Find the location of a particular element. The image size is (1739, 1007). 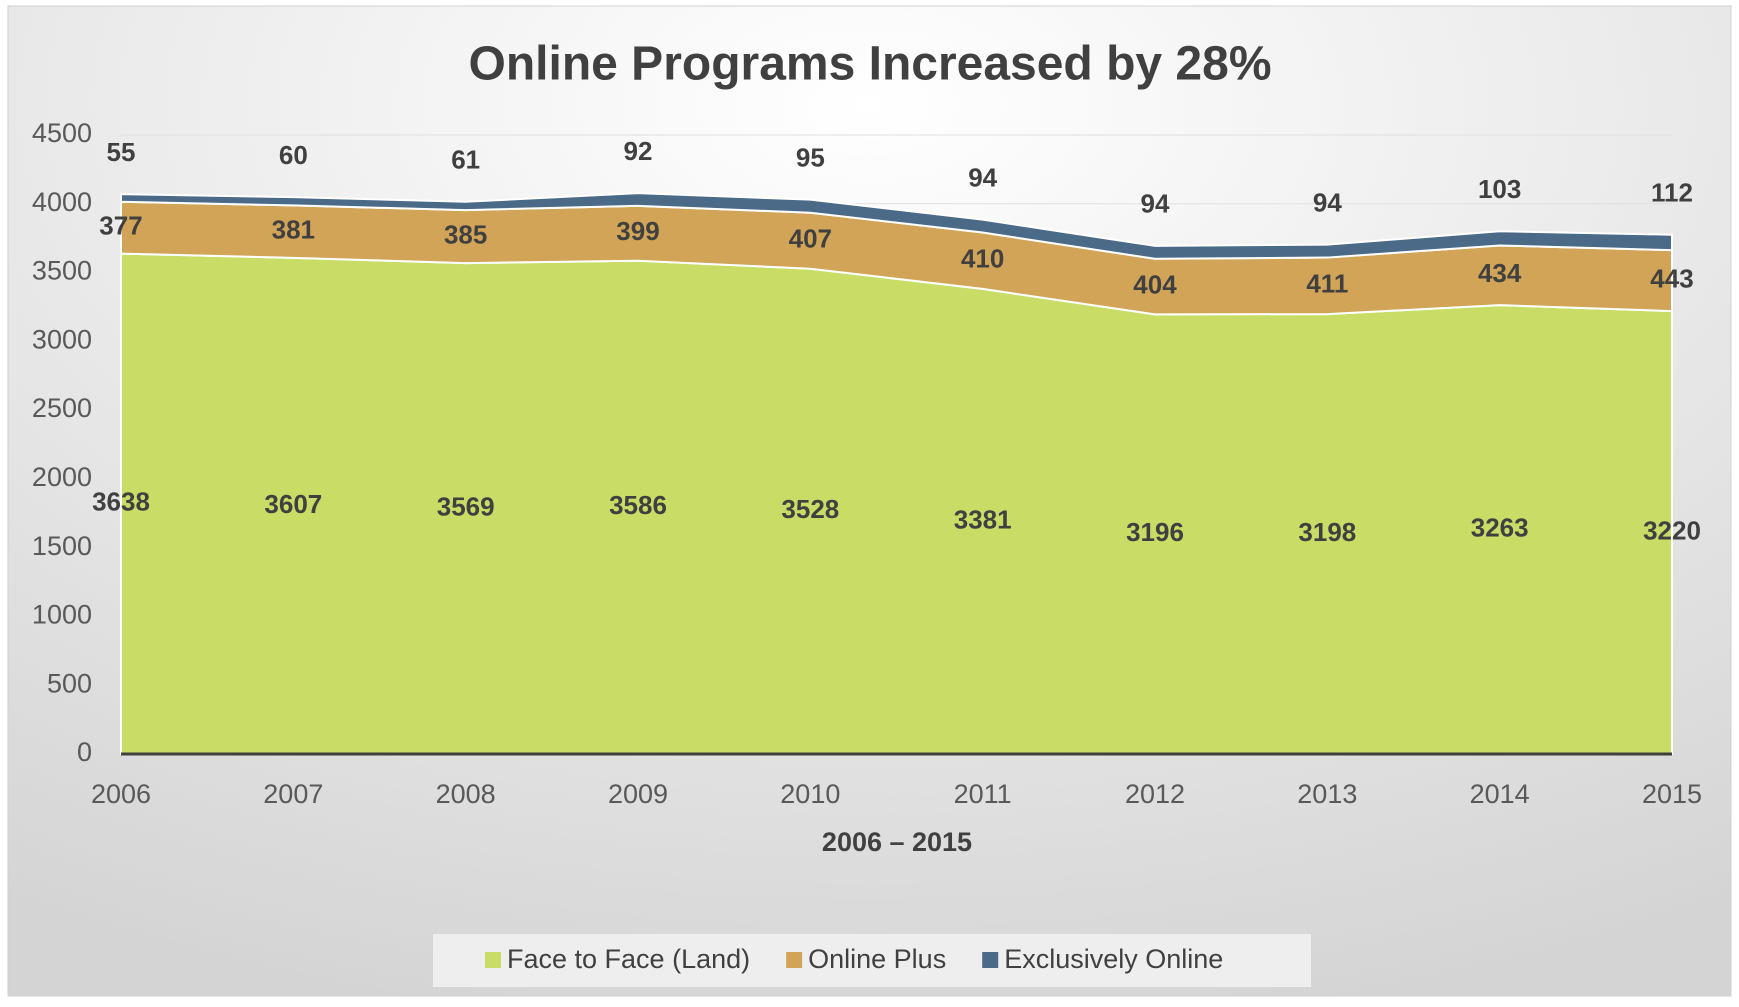

x-tick-label: 2007 is located at coordinates (293, 794).